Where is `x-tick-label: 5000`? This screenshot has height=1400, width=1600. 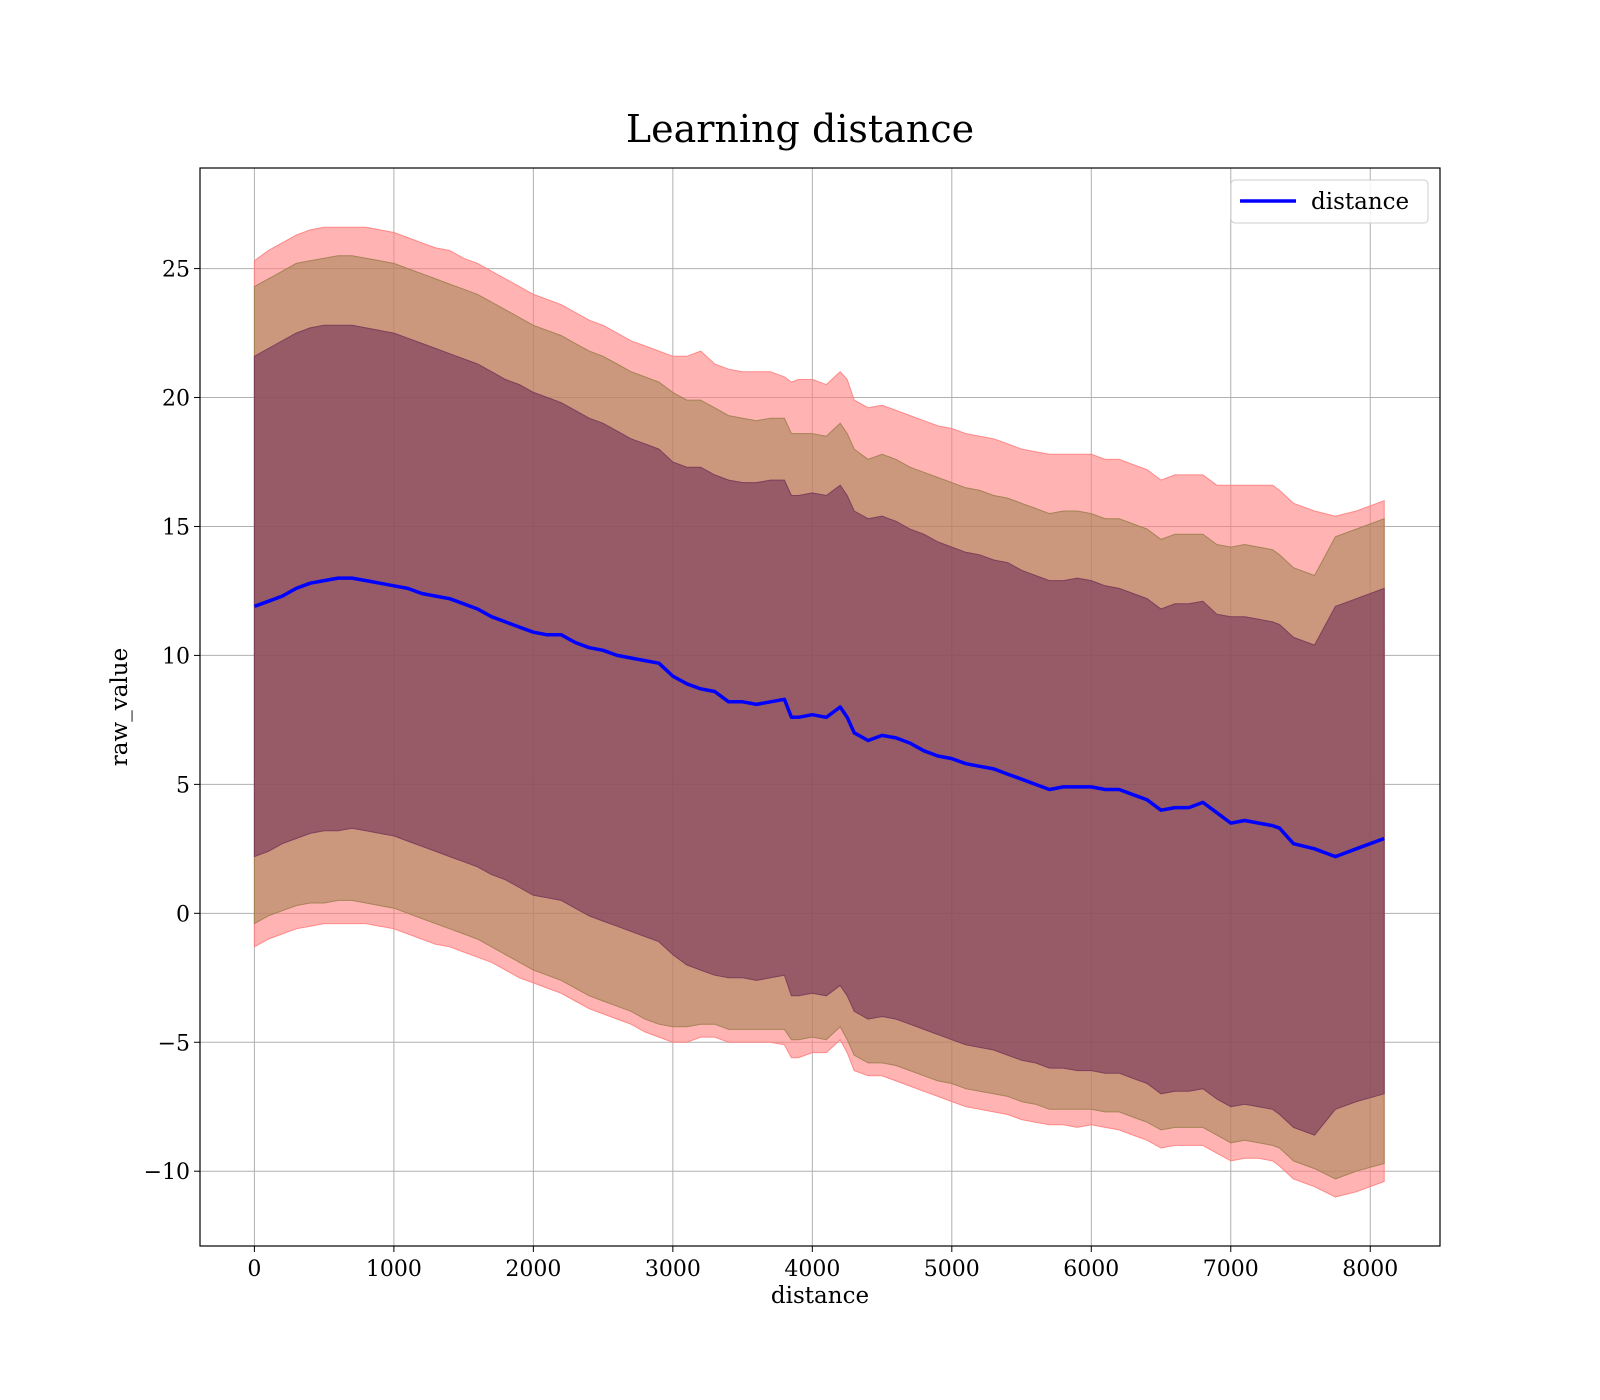
x-tick-label: 5000 is located at coordinates (952, 1269).